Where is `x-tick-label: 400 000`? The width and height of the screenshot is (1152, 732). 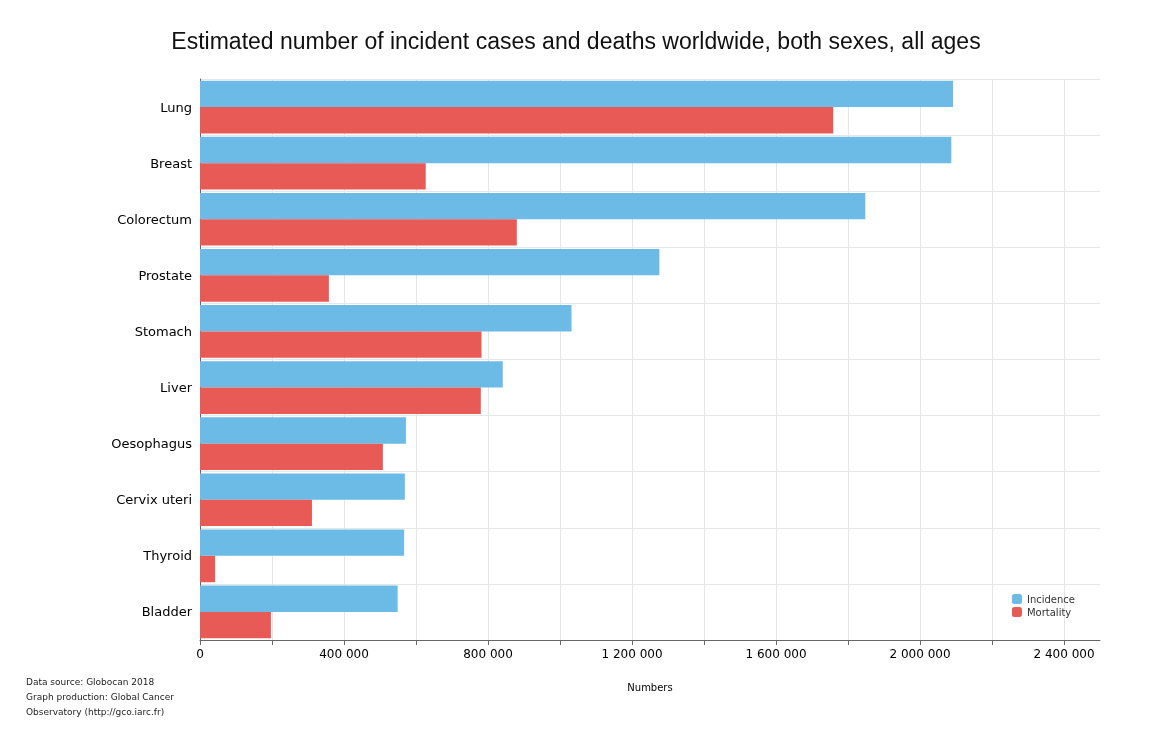 x-tick-label: 400 000 is located at coordinates (344, 654).